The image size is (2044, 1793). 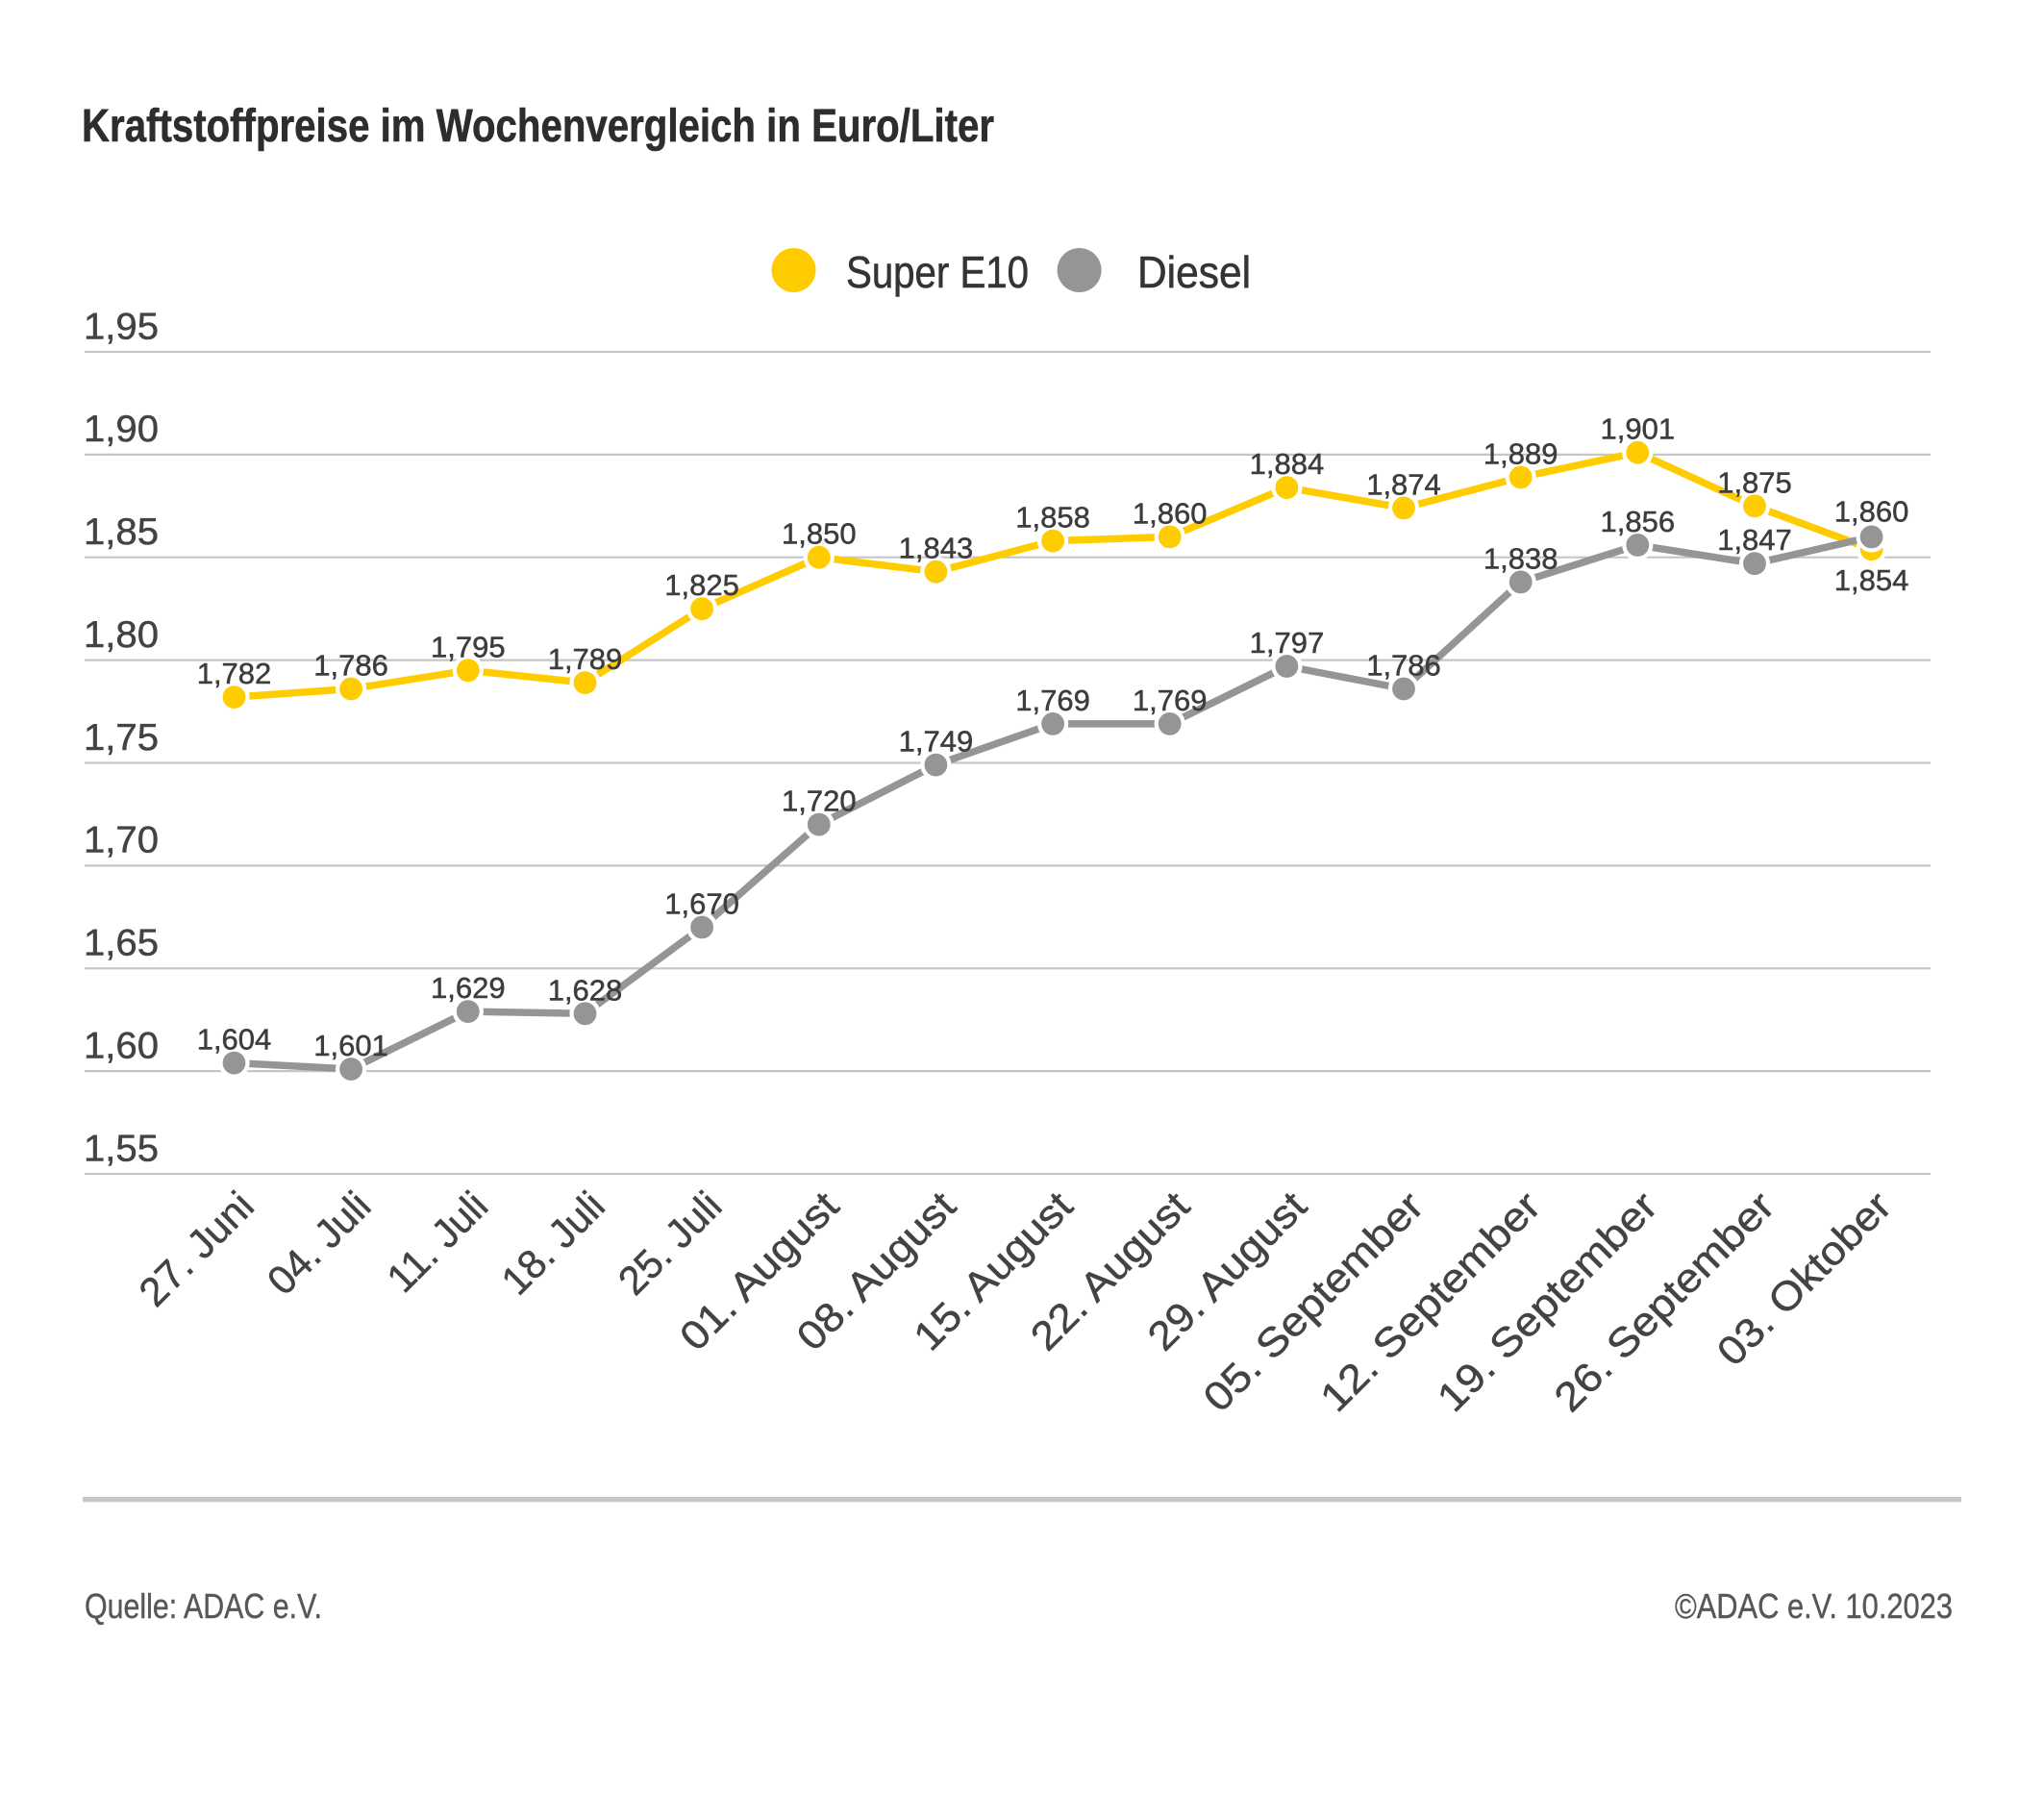 What do you see at coordinates (936, 548) in the screenshot?
I see `svg-text: 1,843` at bounding box center [936, 548].